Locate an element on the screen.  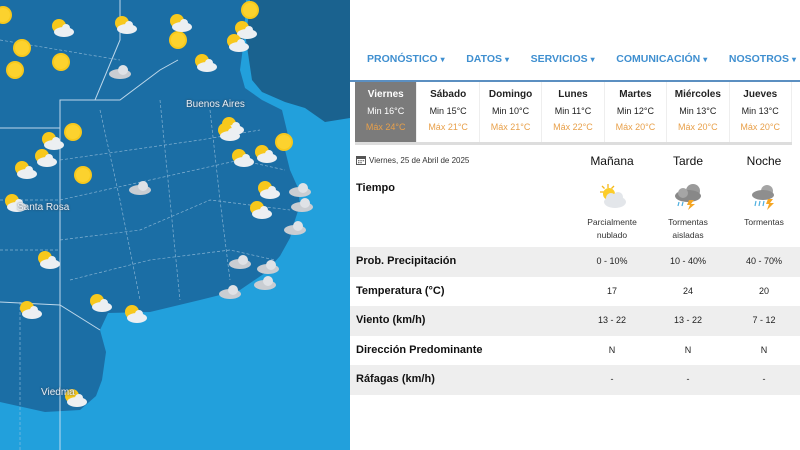
land-uruguay is located at coordinates (298, 61).